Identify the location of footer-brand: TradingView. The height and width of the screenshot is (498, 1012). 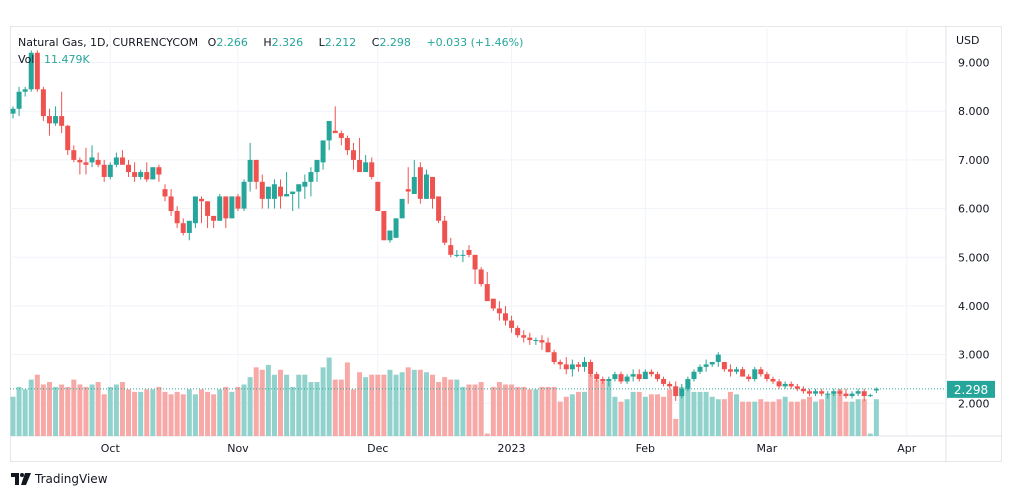
(59, 479).